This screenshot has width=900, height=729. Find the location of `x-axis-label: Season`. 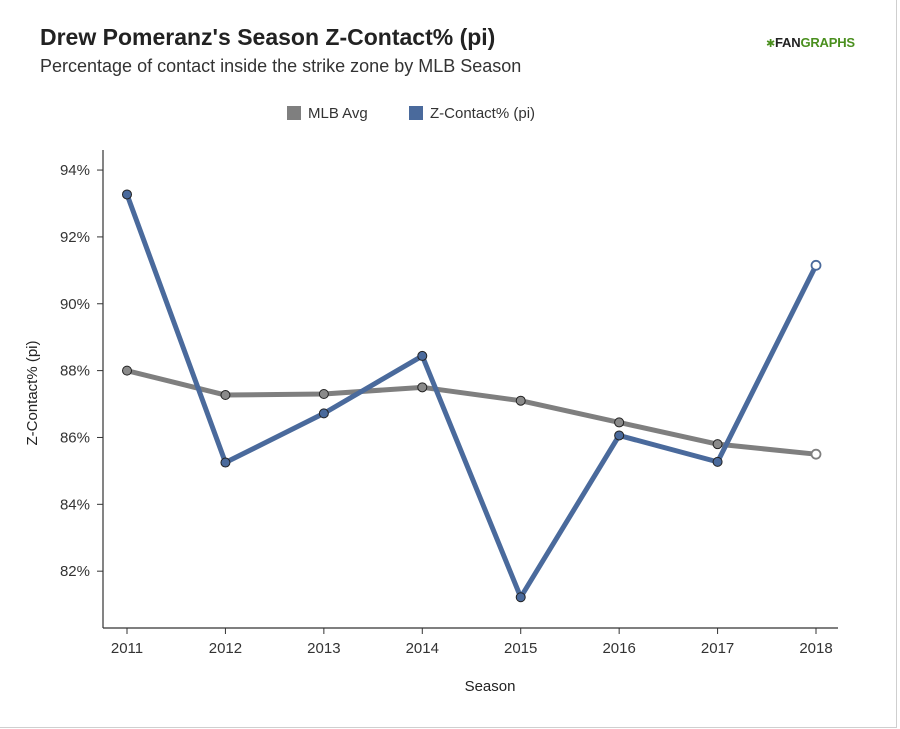

x-axis-label: Season is located at coordinates (490, 686).